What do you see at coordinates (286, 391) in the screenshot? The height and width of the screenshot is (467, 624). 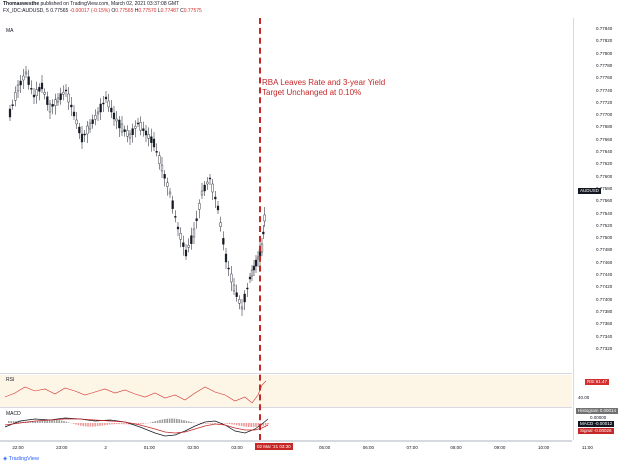 I see `rsi-pane: RSI` at bounding box center [286, 391].